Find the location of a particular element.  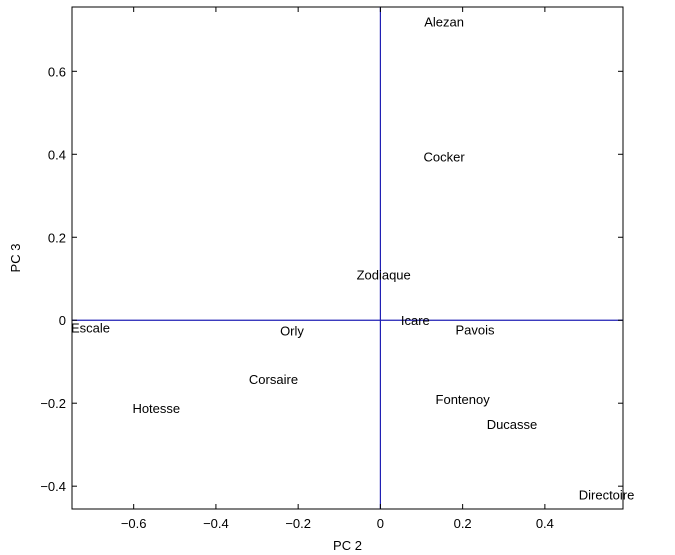

y-tick-label: 0.4 is located at coordinates (57, 154).